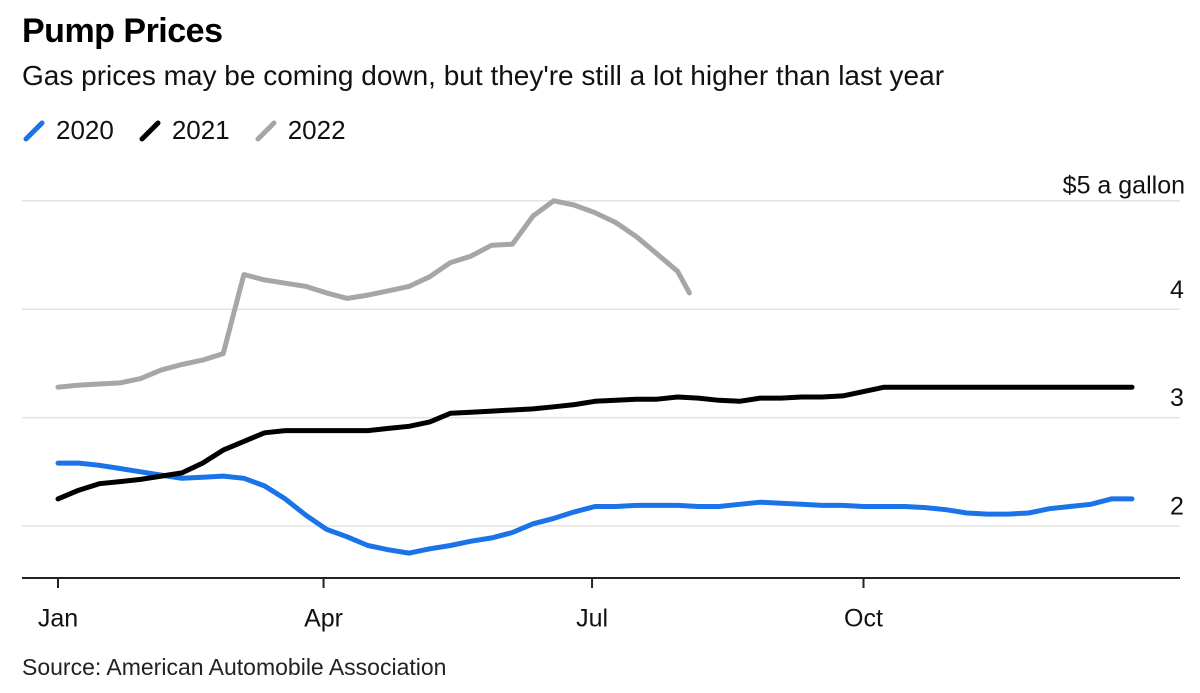  I want to click on y-tick-label-2: 2, so click(1177, 507).